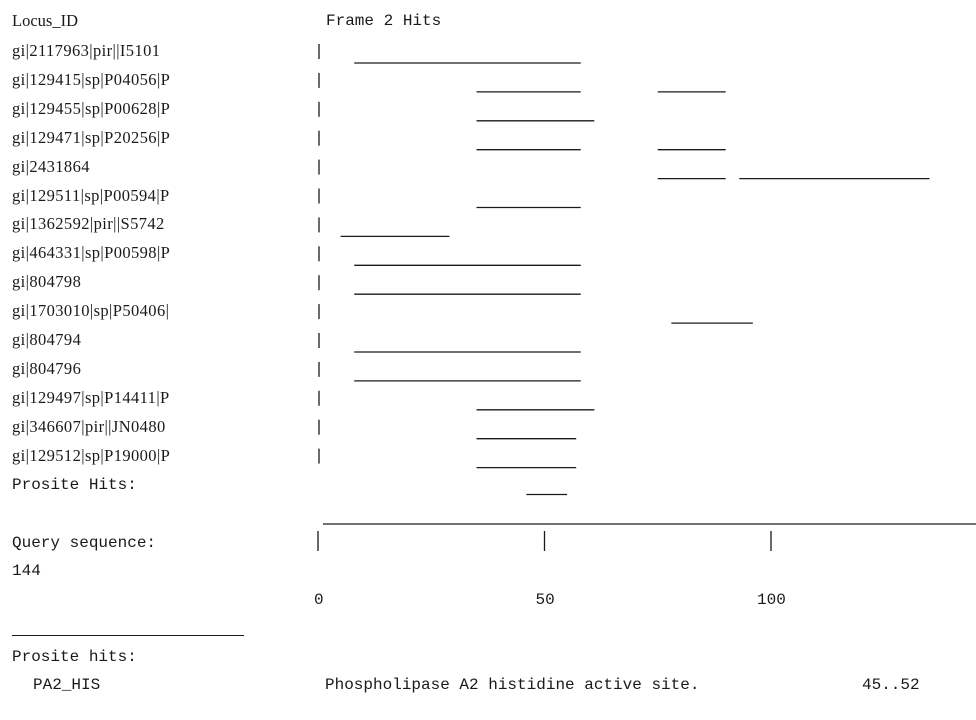 The image size is (976, 720). I want to click on locus-id: gi|2117963|pir||I5101, so click(86, 50).